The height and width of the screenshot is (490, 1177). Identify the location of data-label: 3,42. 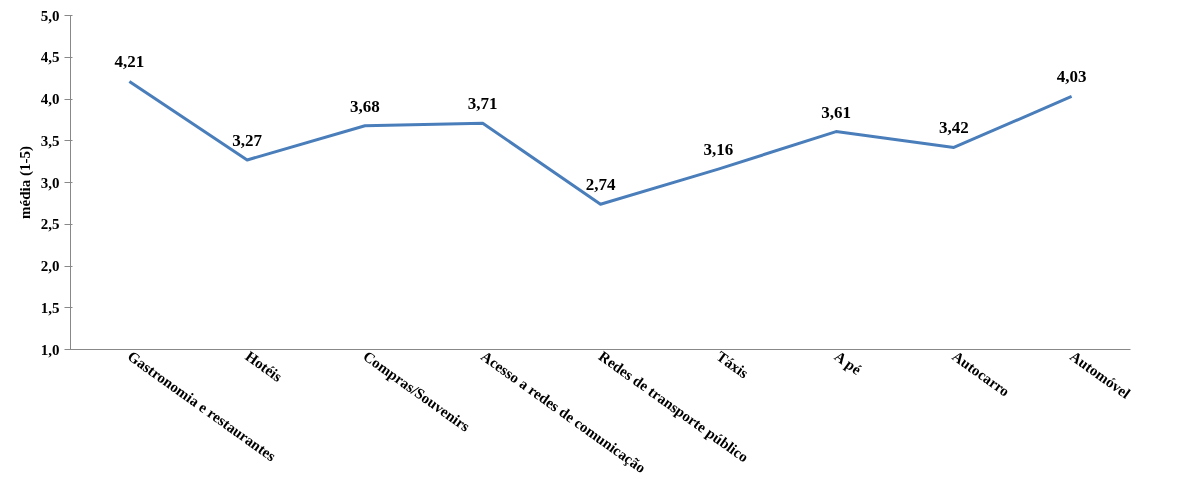
(953, 128).